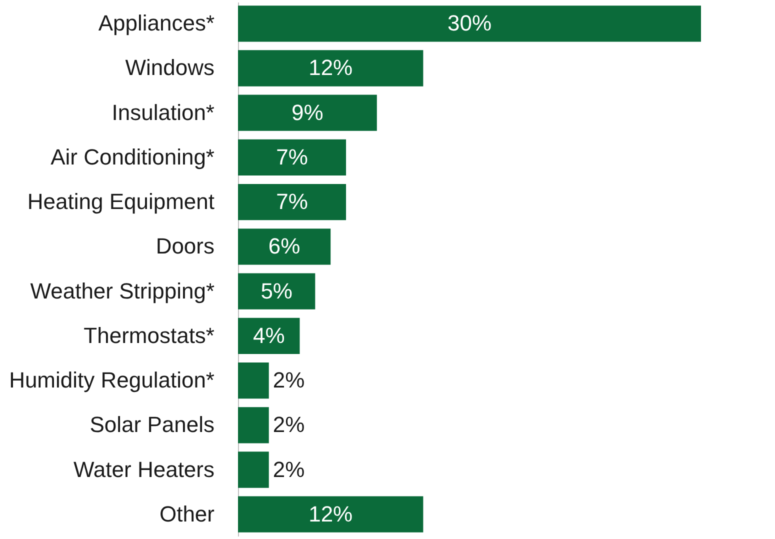  I want to click on y-tick-label: Windows, so click(169, 67).